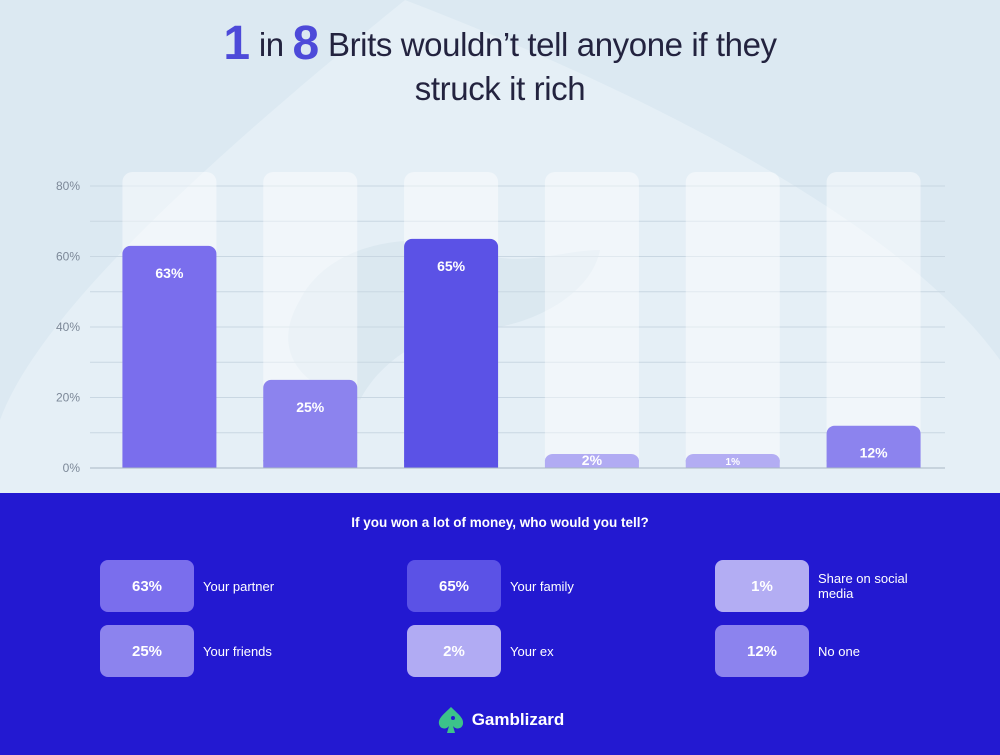 Image resolution: width=1000 pixels, height=755 pixels. Describe the element at coordinates (169, 273) in the screenshot. I see `data-label: 63%` at that location.